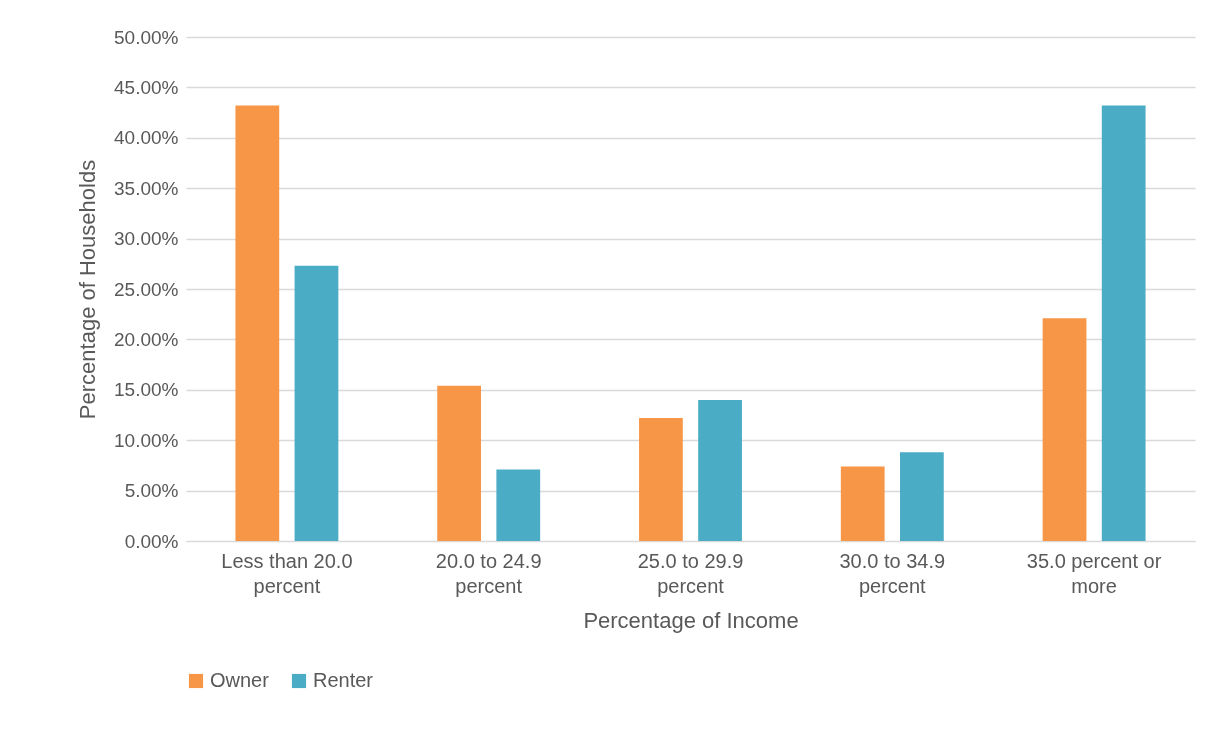  What do you see at coordinates (151, 541) in the screenshot?
I see `y-tick-label: 0.00%` at bounding box center [151, 541].